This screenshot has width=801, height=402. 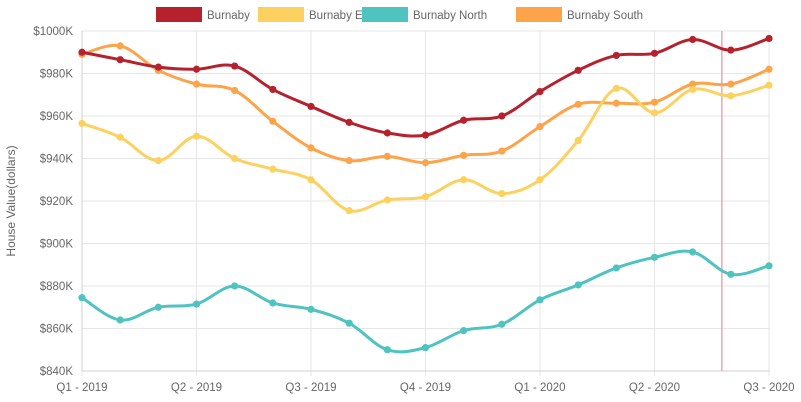 I want to click on legend-item: Burnaby North, so click(x=424, y=14).